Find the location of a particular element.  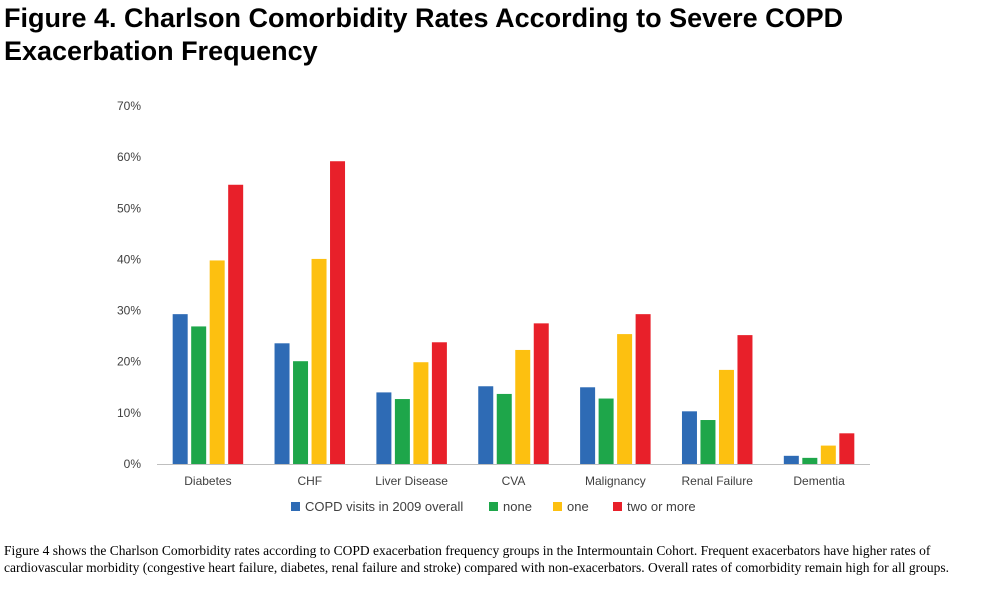

x-tick-label: Renal Failure is located at coordinates (718, 481).